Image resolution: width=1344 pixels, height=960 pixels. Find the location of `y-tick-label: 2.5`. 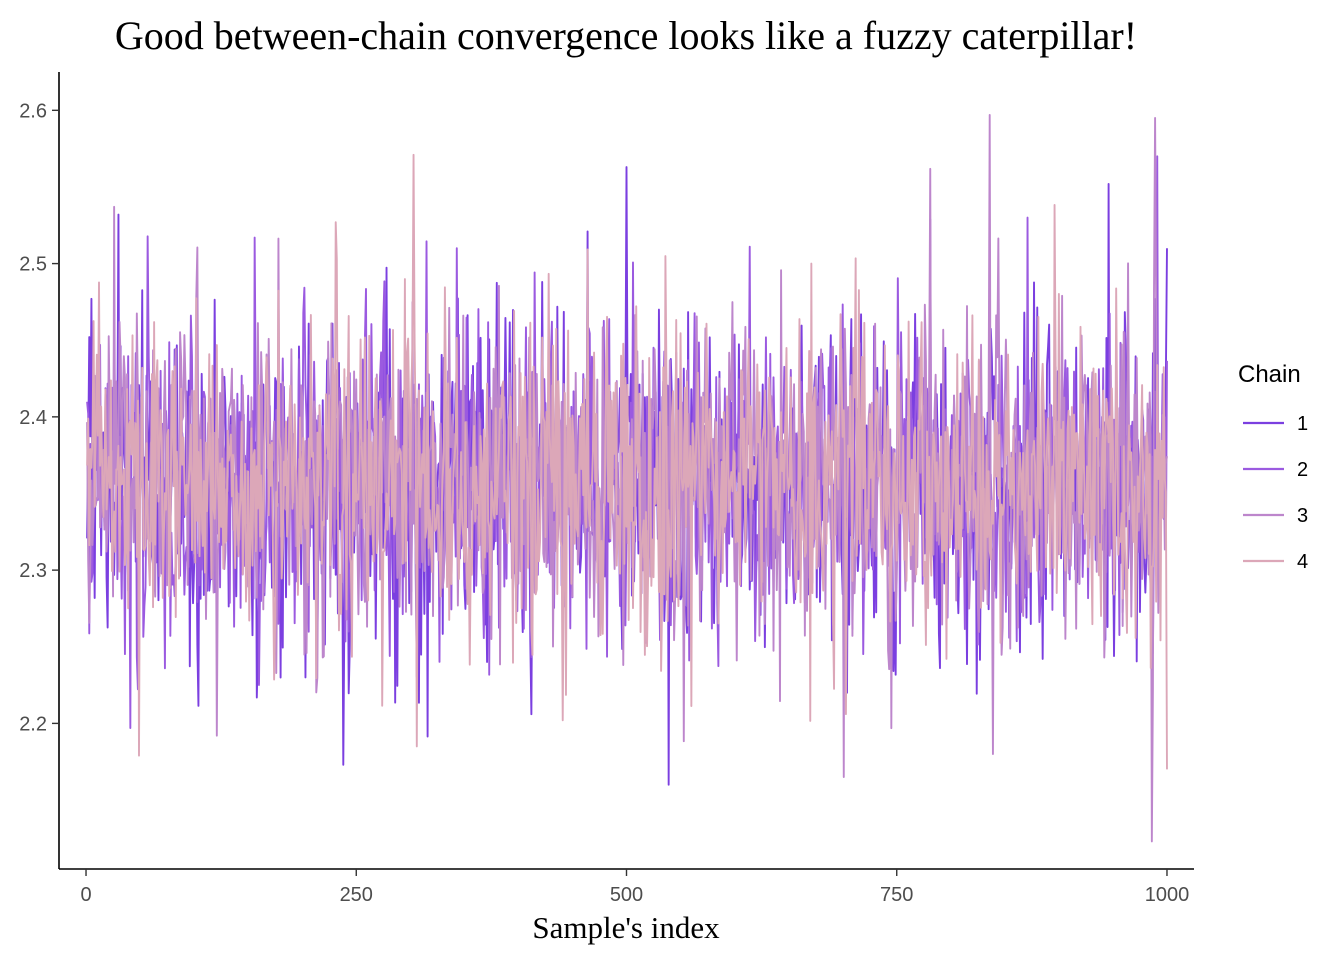

y-tick-label: 2.5 is located at coordinates (33, 265).